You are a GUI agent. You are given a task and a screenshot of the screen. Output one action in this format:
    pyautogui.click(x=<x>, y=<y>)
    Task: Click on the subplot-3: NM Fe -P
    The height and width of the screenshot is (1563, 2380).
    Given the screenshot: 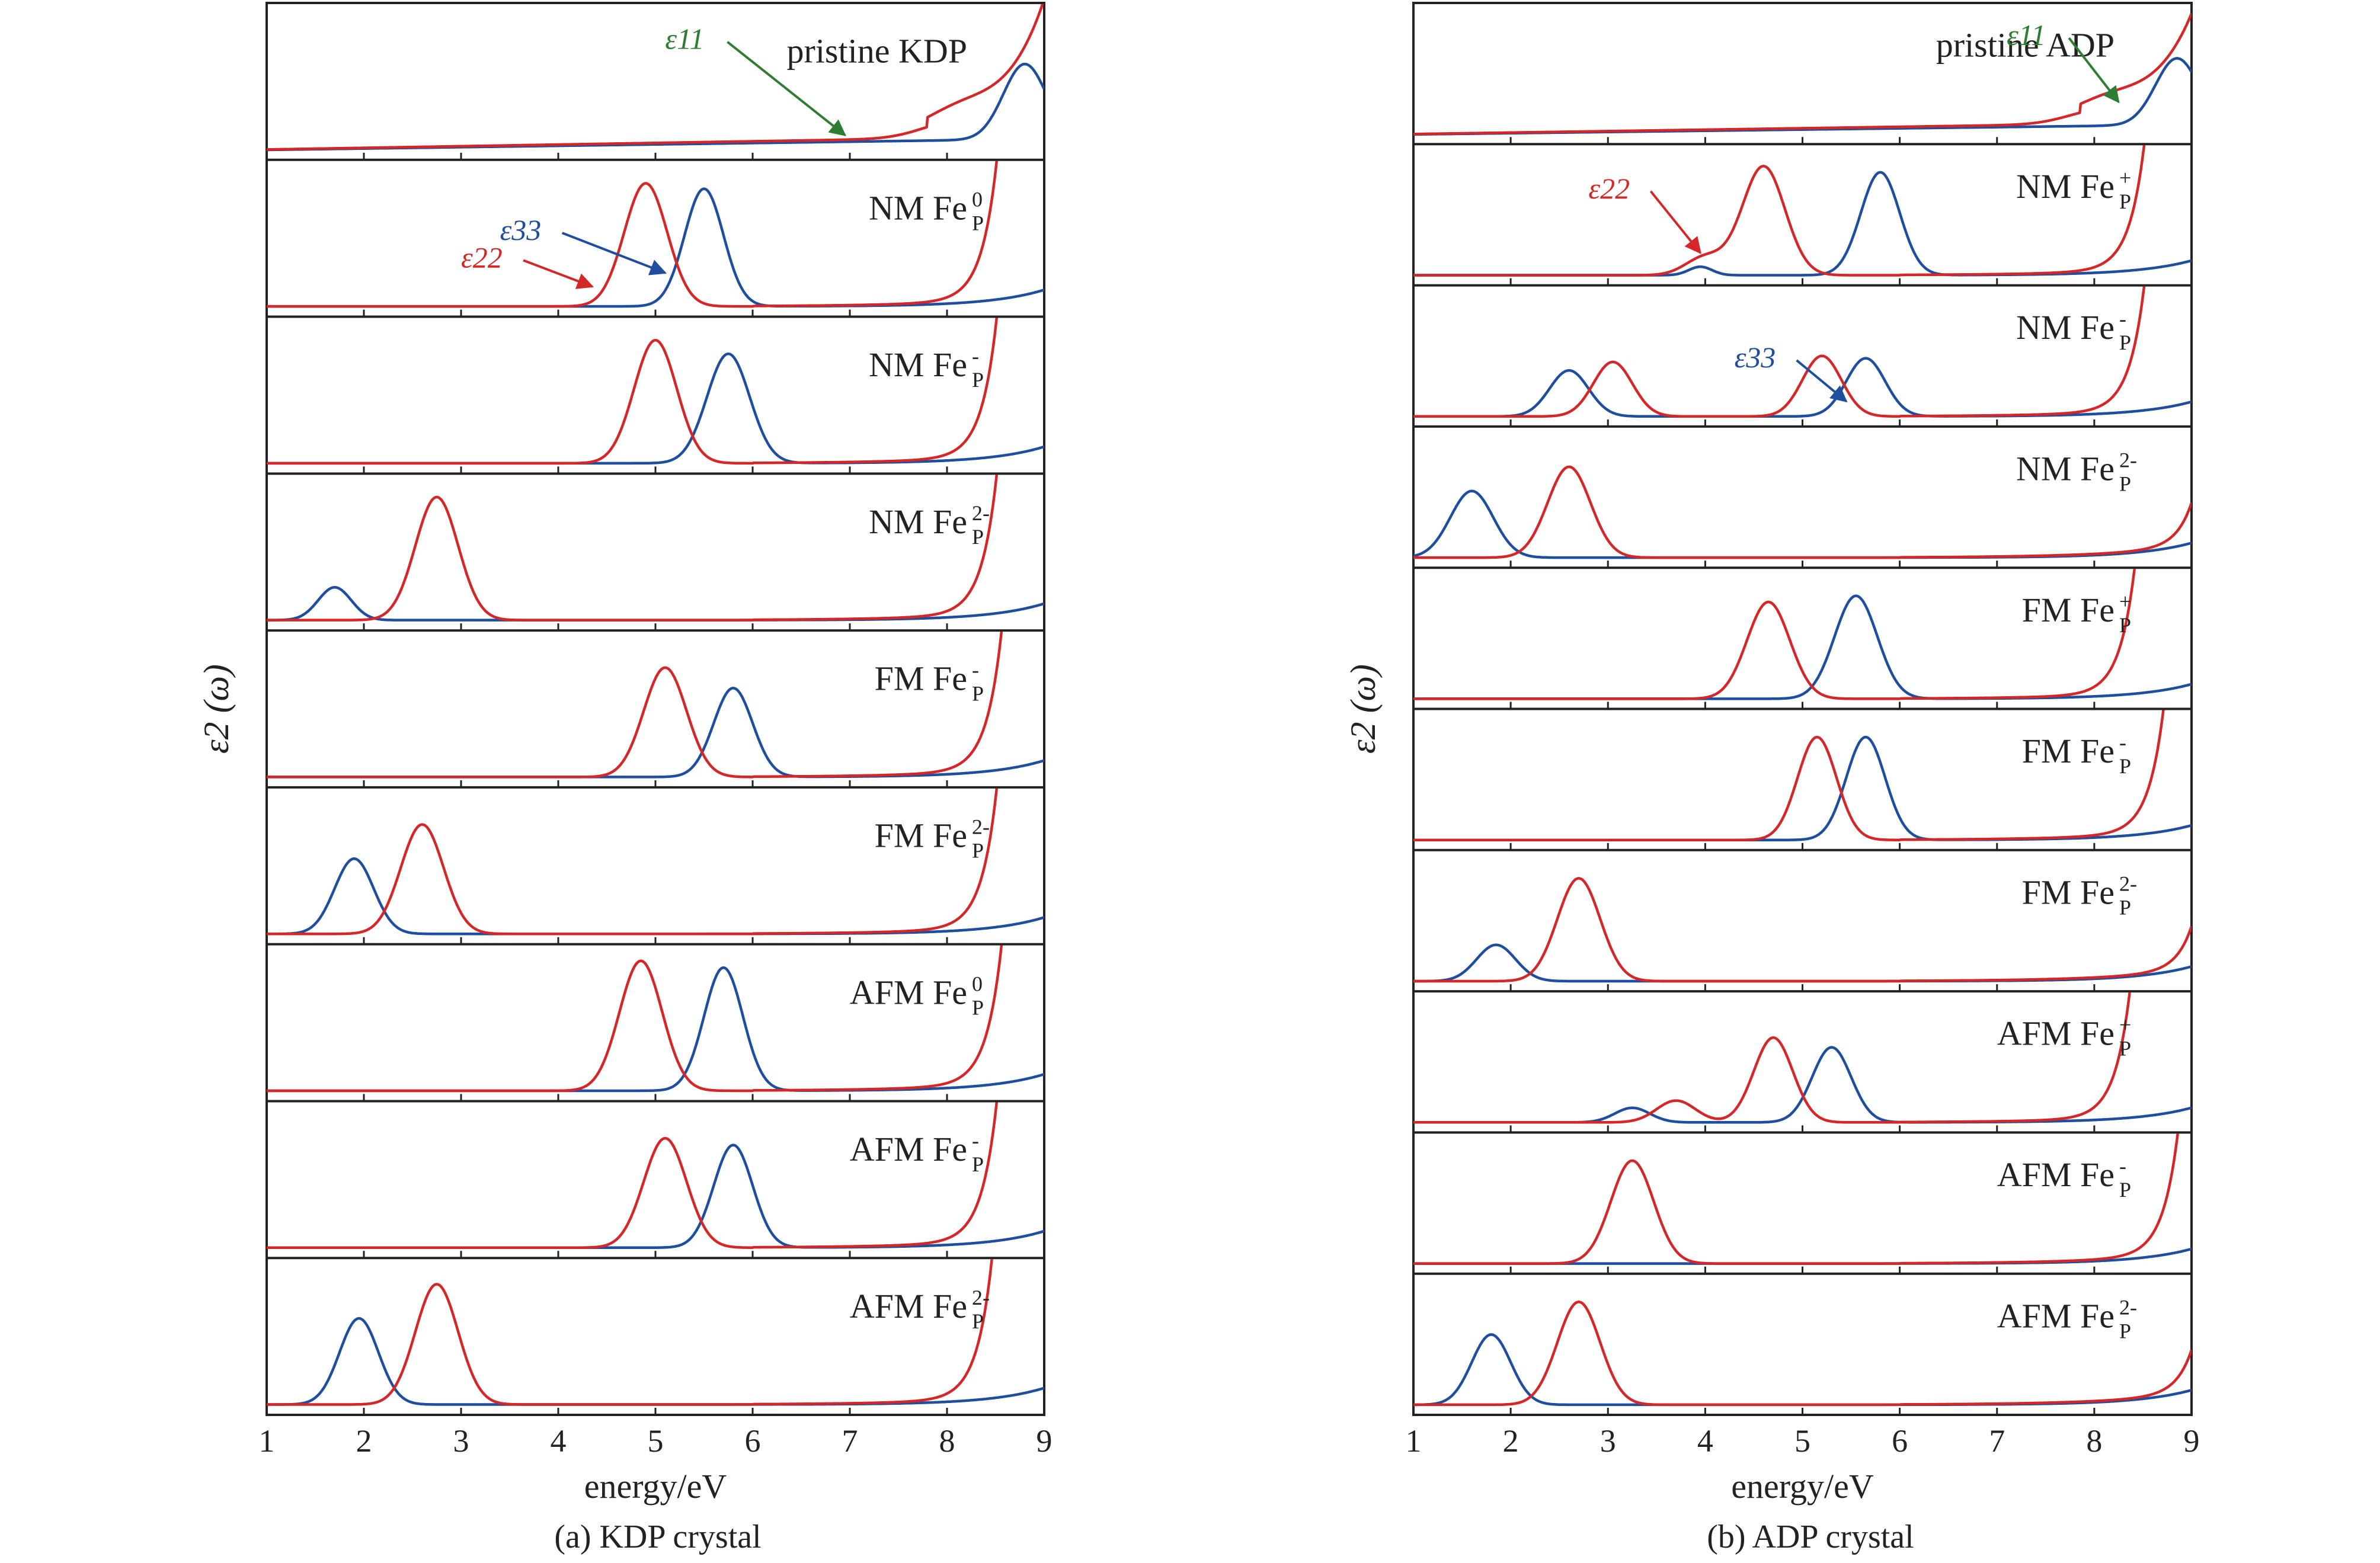 What is the action you would take?
    pyautogui.click(x=655, y=394)
    